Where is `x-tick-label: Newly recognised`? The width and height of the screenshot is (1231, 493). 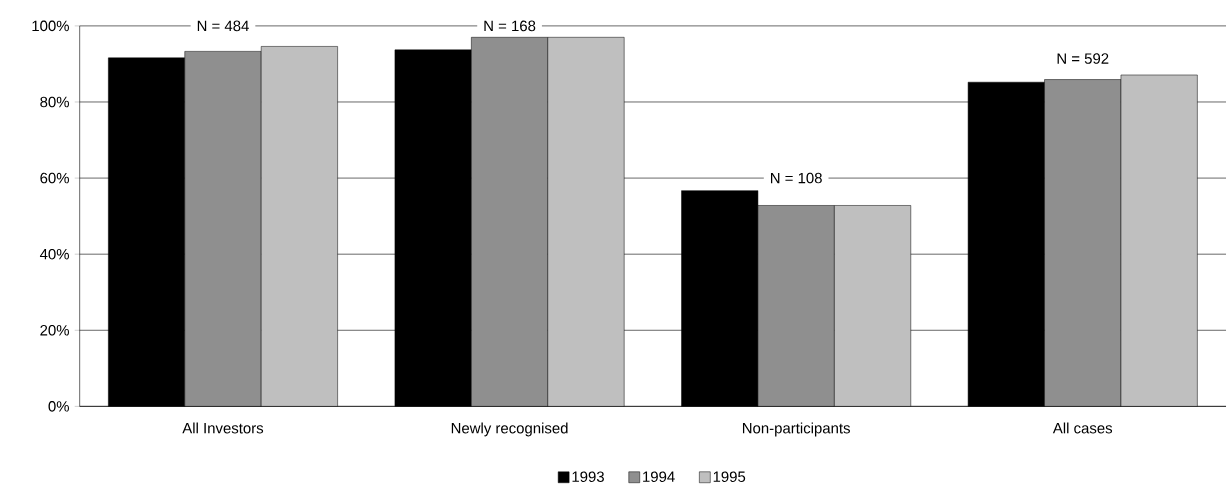
x-tick-label: Newly recognised is located at coordinates (509, 429).